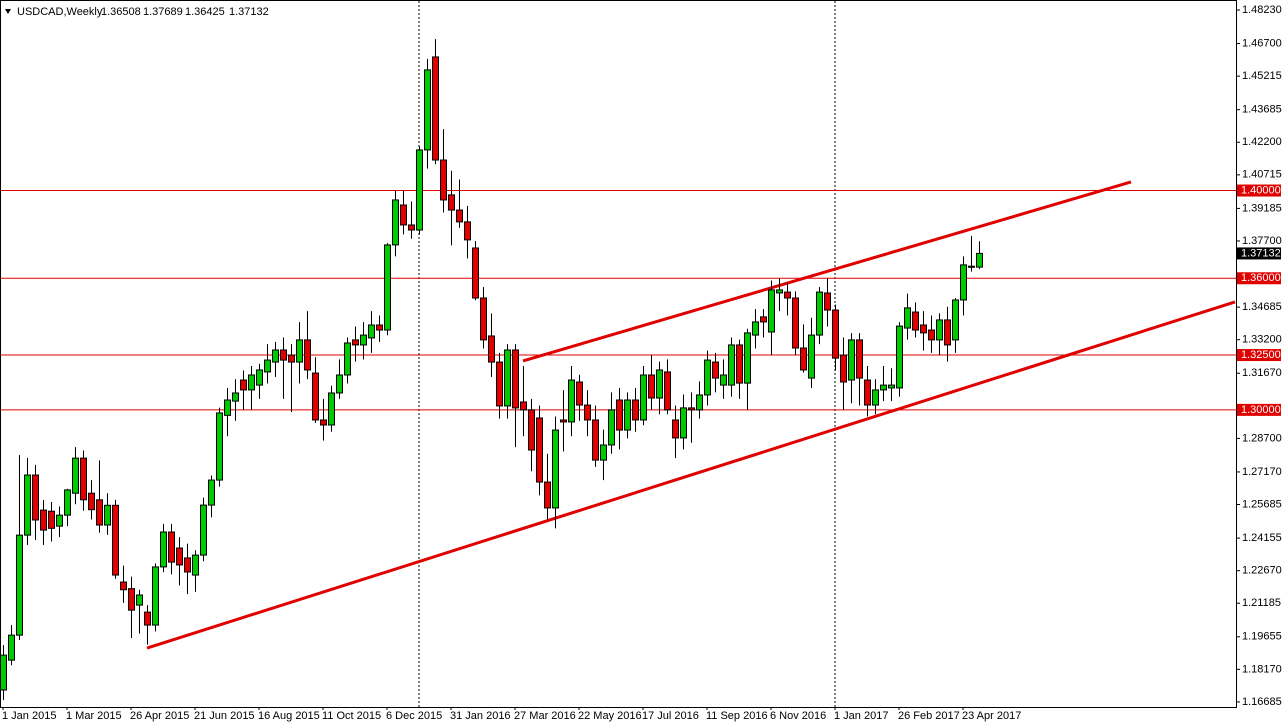  I want to click on y-tick-label: 1.21185, so click(1261, 603).